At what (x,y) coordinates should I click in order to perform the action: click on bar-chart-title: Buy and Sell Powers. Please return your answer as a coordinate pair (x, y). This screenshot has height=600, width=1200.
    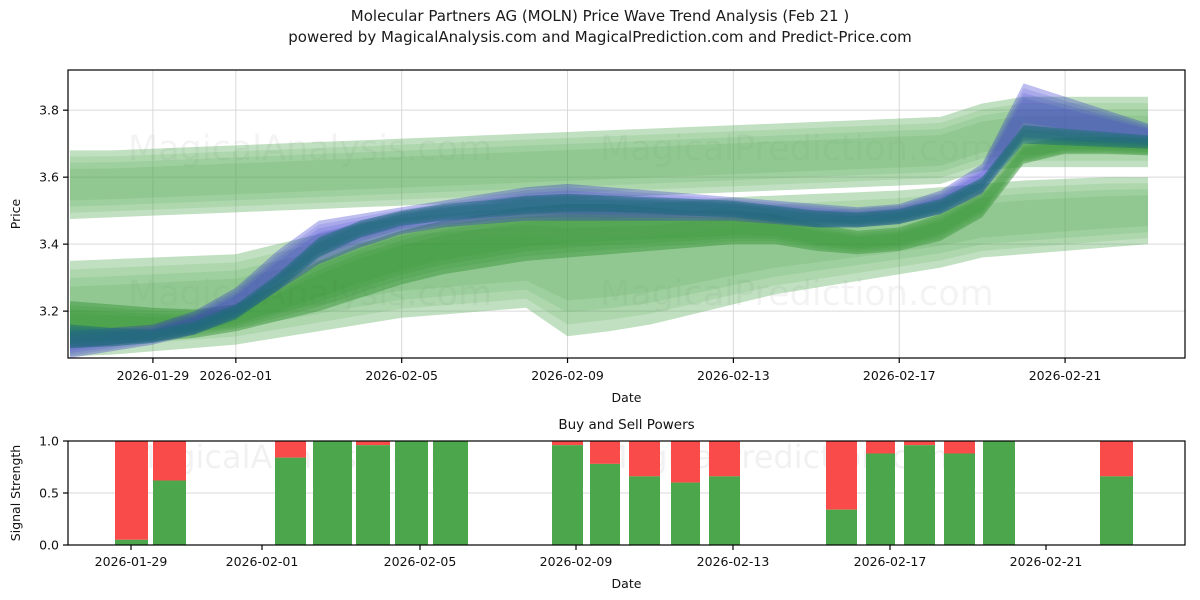
    Looking at the image, I should click on (626, 425).